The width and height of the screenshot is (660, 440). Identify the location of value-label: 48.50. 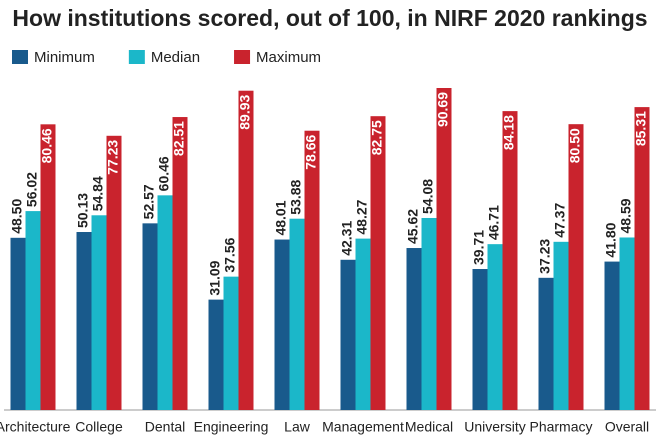
(17, 216).